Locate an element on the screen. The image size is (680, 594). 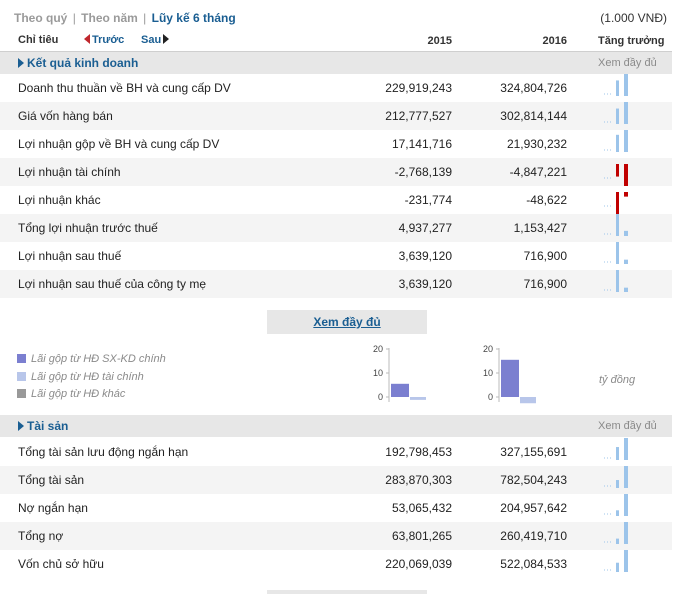
table-row: Nợ ngắn hạn 53,065,432 204,957,642 is located at coordinates (336, 508).